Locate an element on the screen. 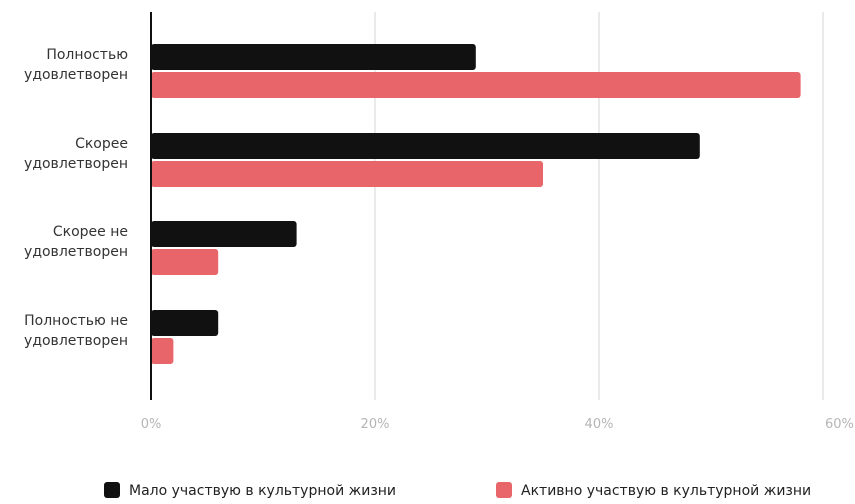  x-tick-label-3: 60% is located at coordinates (839, 424).